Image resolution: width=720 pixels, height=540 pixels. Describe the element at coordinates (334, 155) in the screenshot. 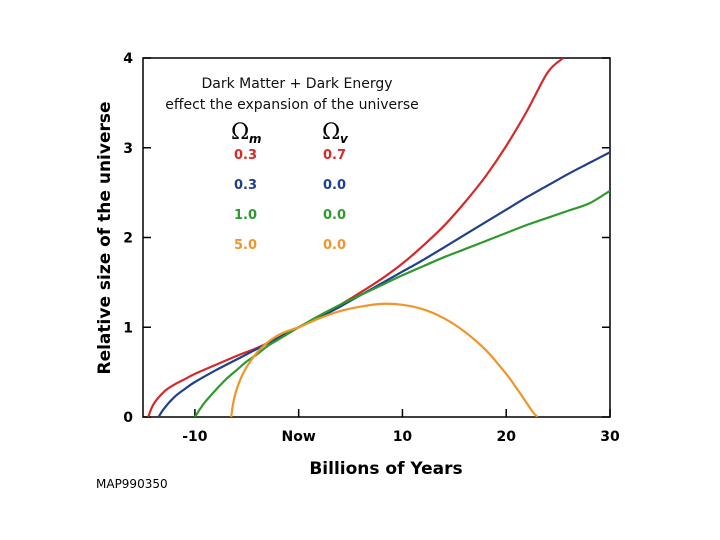

I see `legend-omega-v-value: 0.7` at that location.